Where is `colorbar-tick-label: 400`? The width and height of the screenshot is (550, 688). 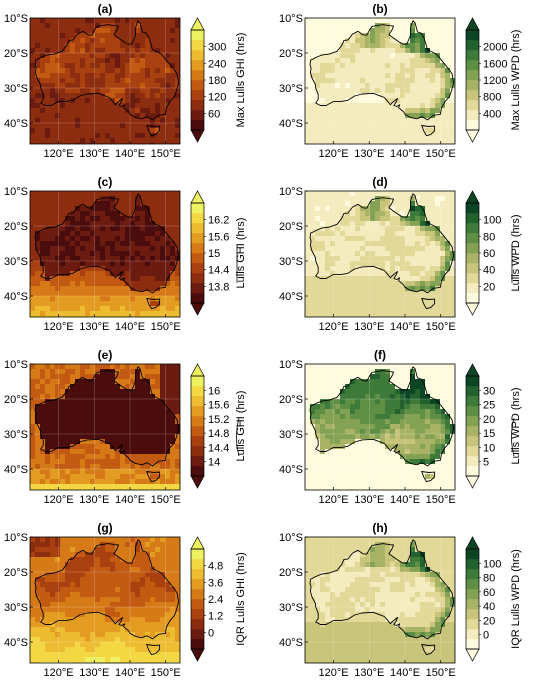
colorbar-tick-label: 400 is located at coordinates (492, 114).